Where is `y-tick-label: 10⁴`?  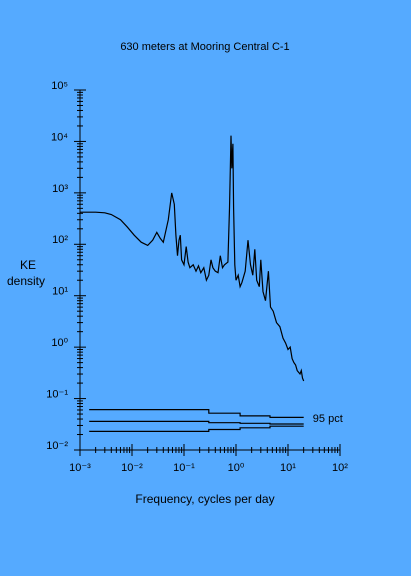
y-tick-label: 10⁴ is located at coordinates (59, 137).